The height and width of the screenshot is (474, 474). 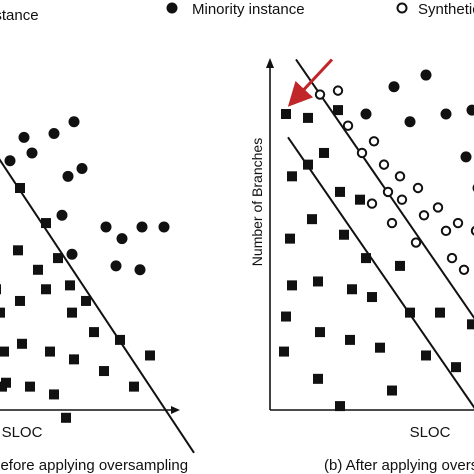 What do you see at coordinates (446, 9) in the screenshot?
I see `legend-synthetic-label: Synthetic instance` at bounding box center [446, 9].